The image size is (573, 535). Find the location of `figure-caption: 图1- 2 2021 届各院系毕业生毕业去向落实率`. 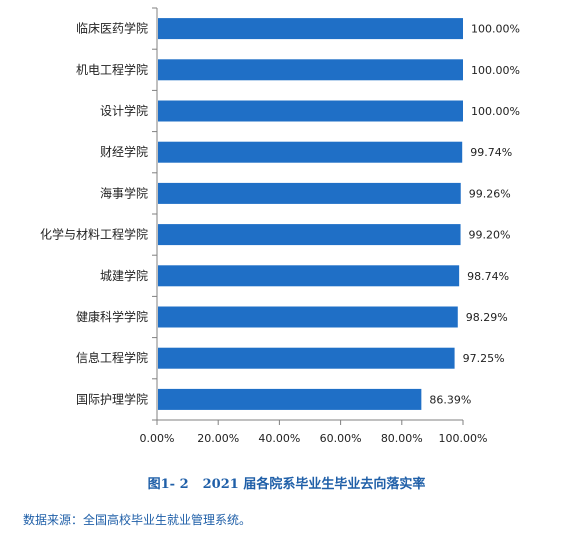

figure-caption: 图1- 2 2021 届各院系毕业生毕业去向落实率 is located at coordinates (286, 482).